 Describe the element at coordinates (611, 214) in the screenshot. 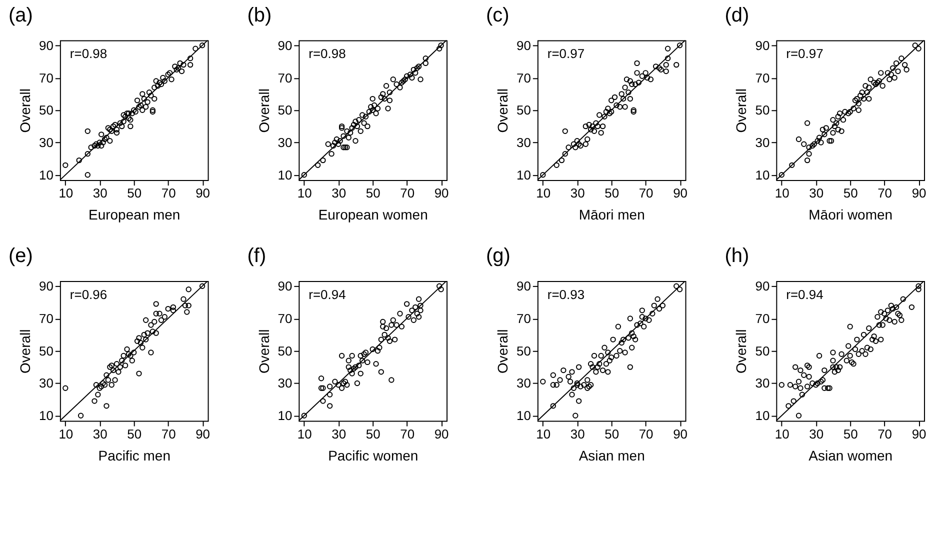

I see `x-axis-title: Māori men` at that location.